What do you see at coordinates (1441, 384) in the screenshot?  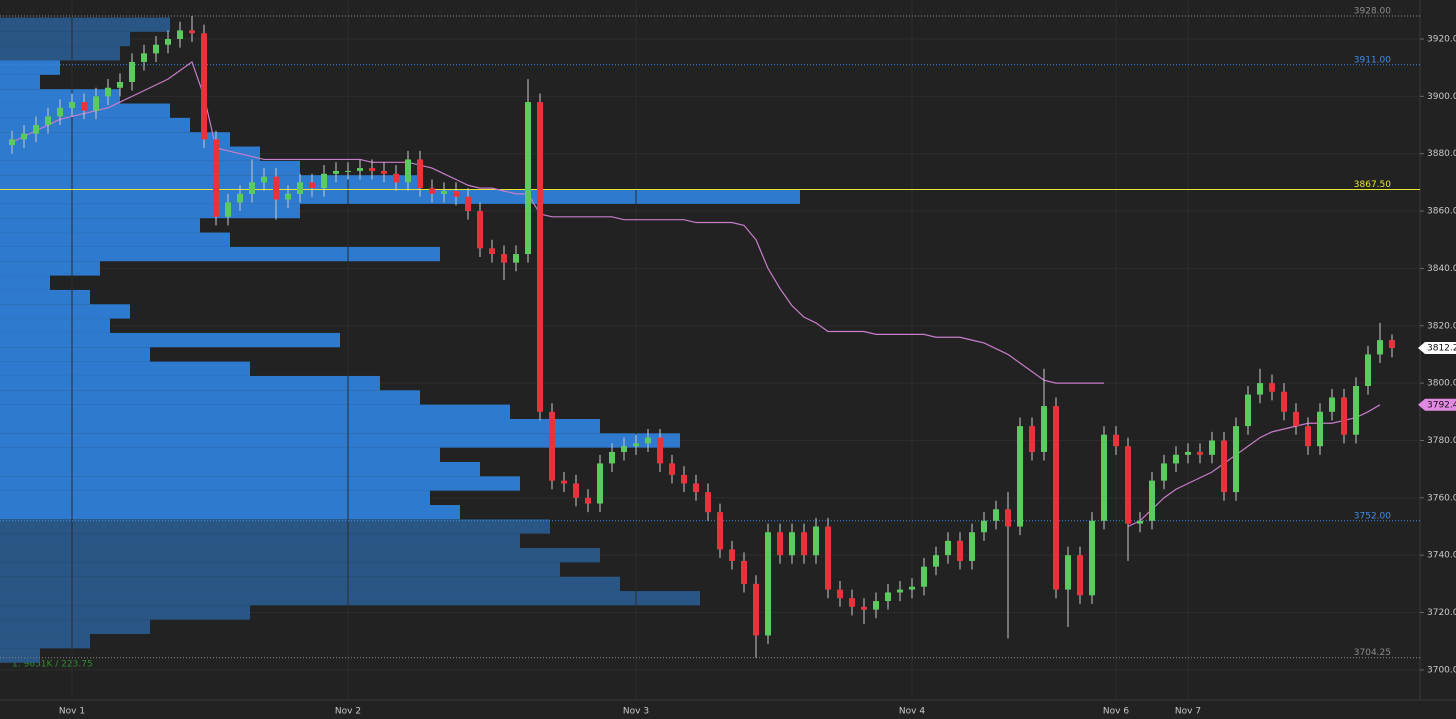 I see `y-tick-label: 3800.00` at bounding box center [1441, 384].